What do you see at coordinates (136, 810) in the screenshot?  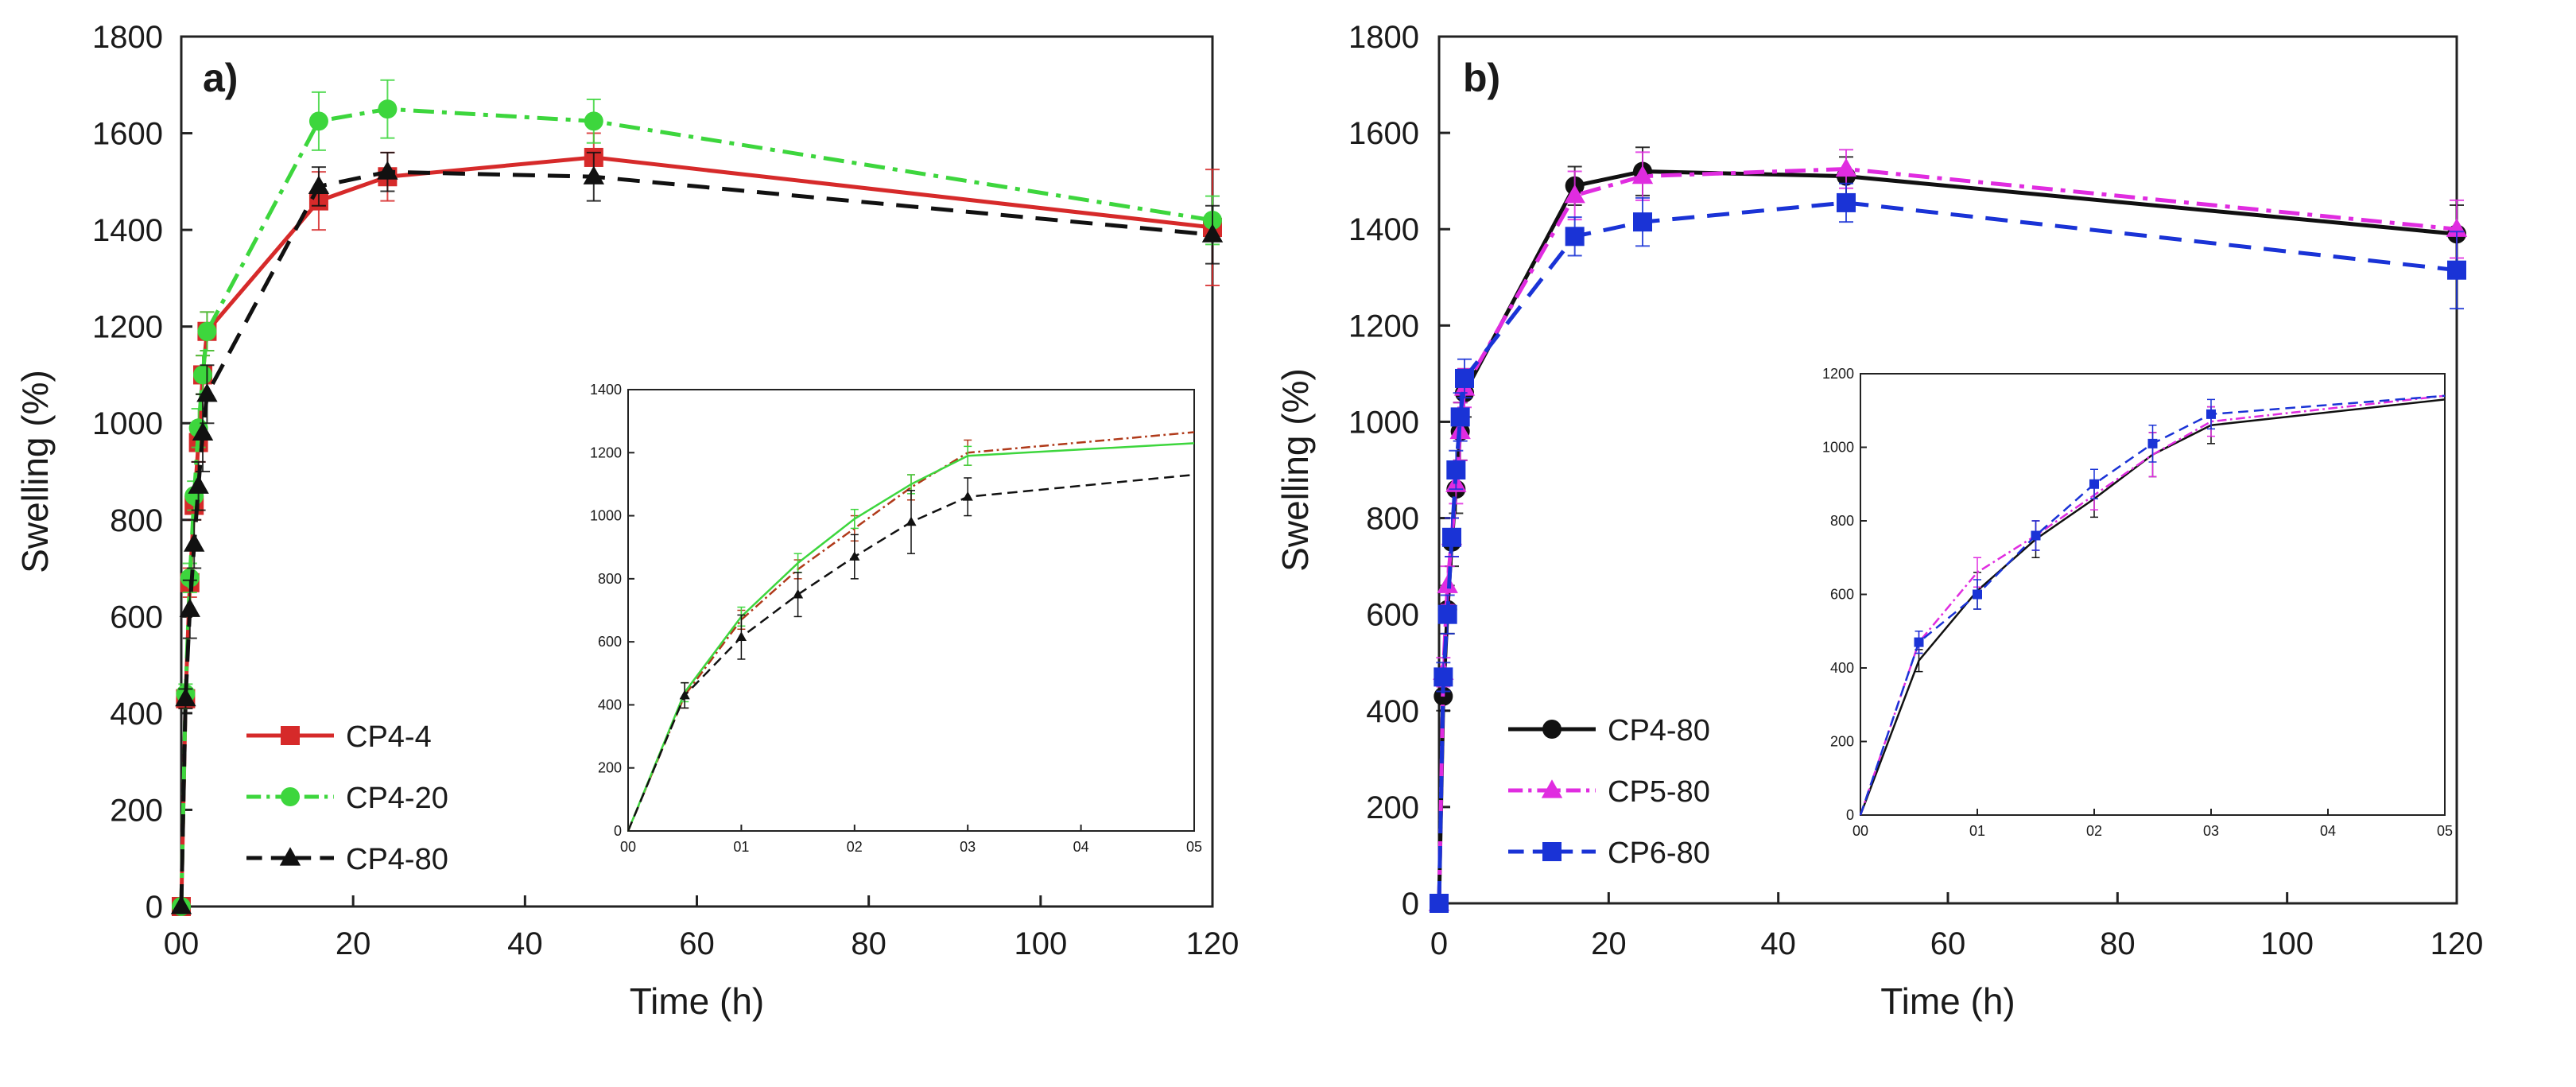 I see `y-tick-label: 200` at bounding box center [136, 810].